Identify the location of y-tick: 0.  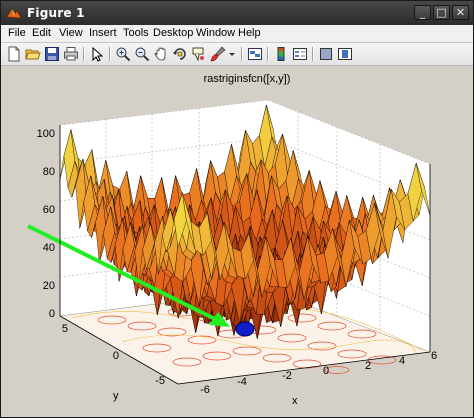
(116, 356).